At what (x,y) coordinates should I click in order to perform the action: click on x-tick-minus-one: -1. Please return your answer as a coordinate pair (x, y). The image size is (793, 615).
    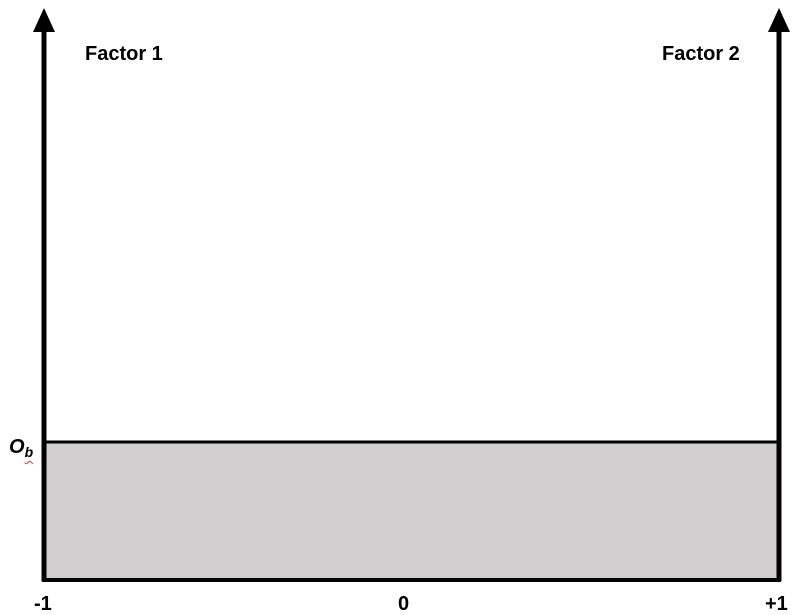
    Looking at the image, I should click on (43, 604).